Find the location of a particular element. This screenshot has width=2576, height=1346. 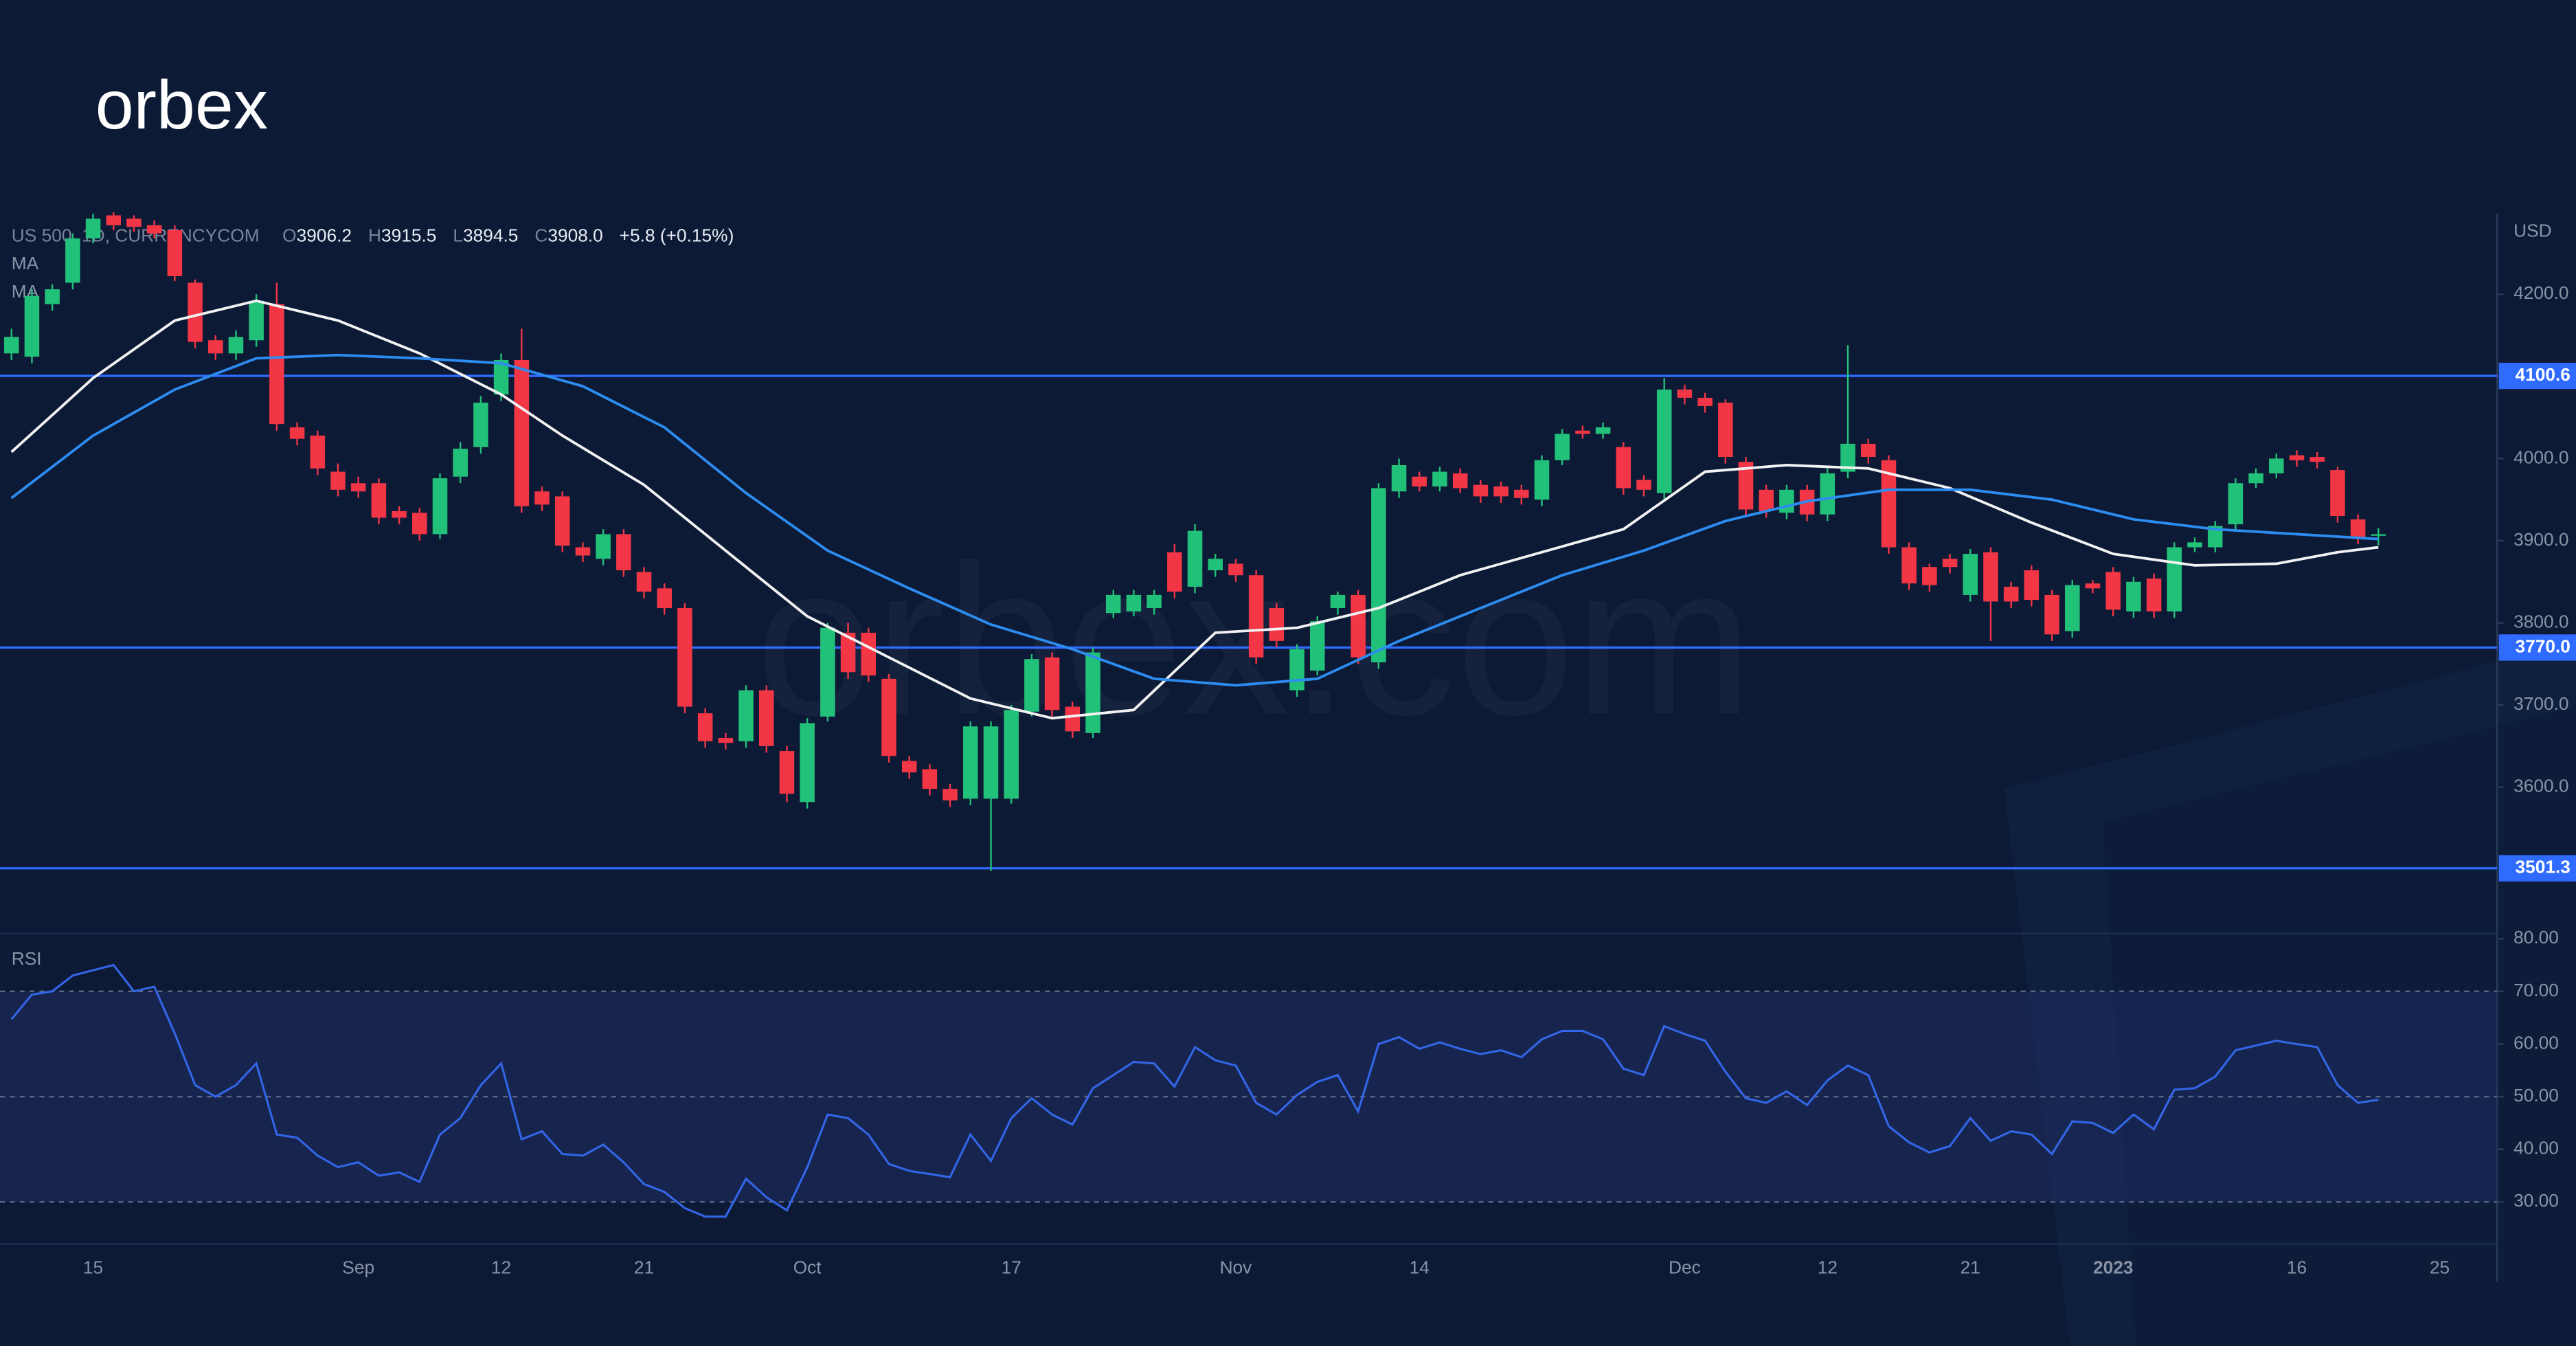

legend-entry: MA is located at coordinates (25, 263).